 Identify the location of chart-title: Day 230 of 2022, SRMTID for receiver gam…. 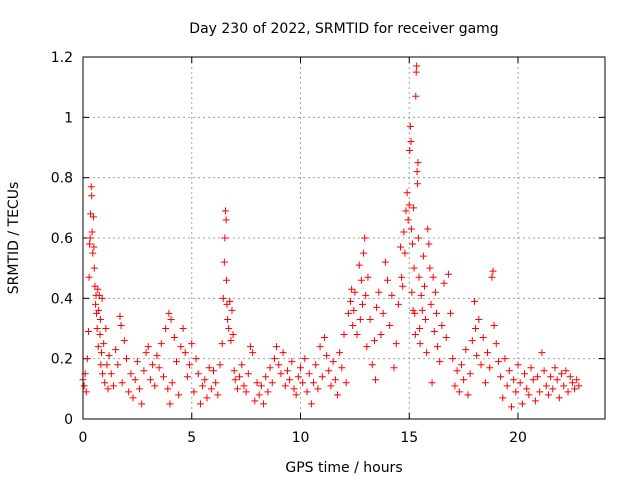
(343, 29).